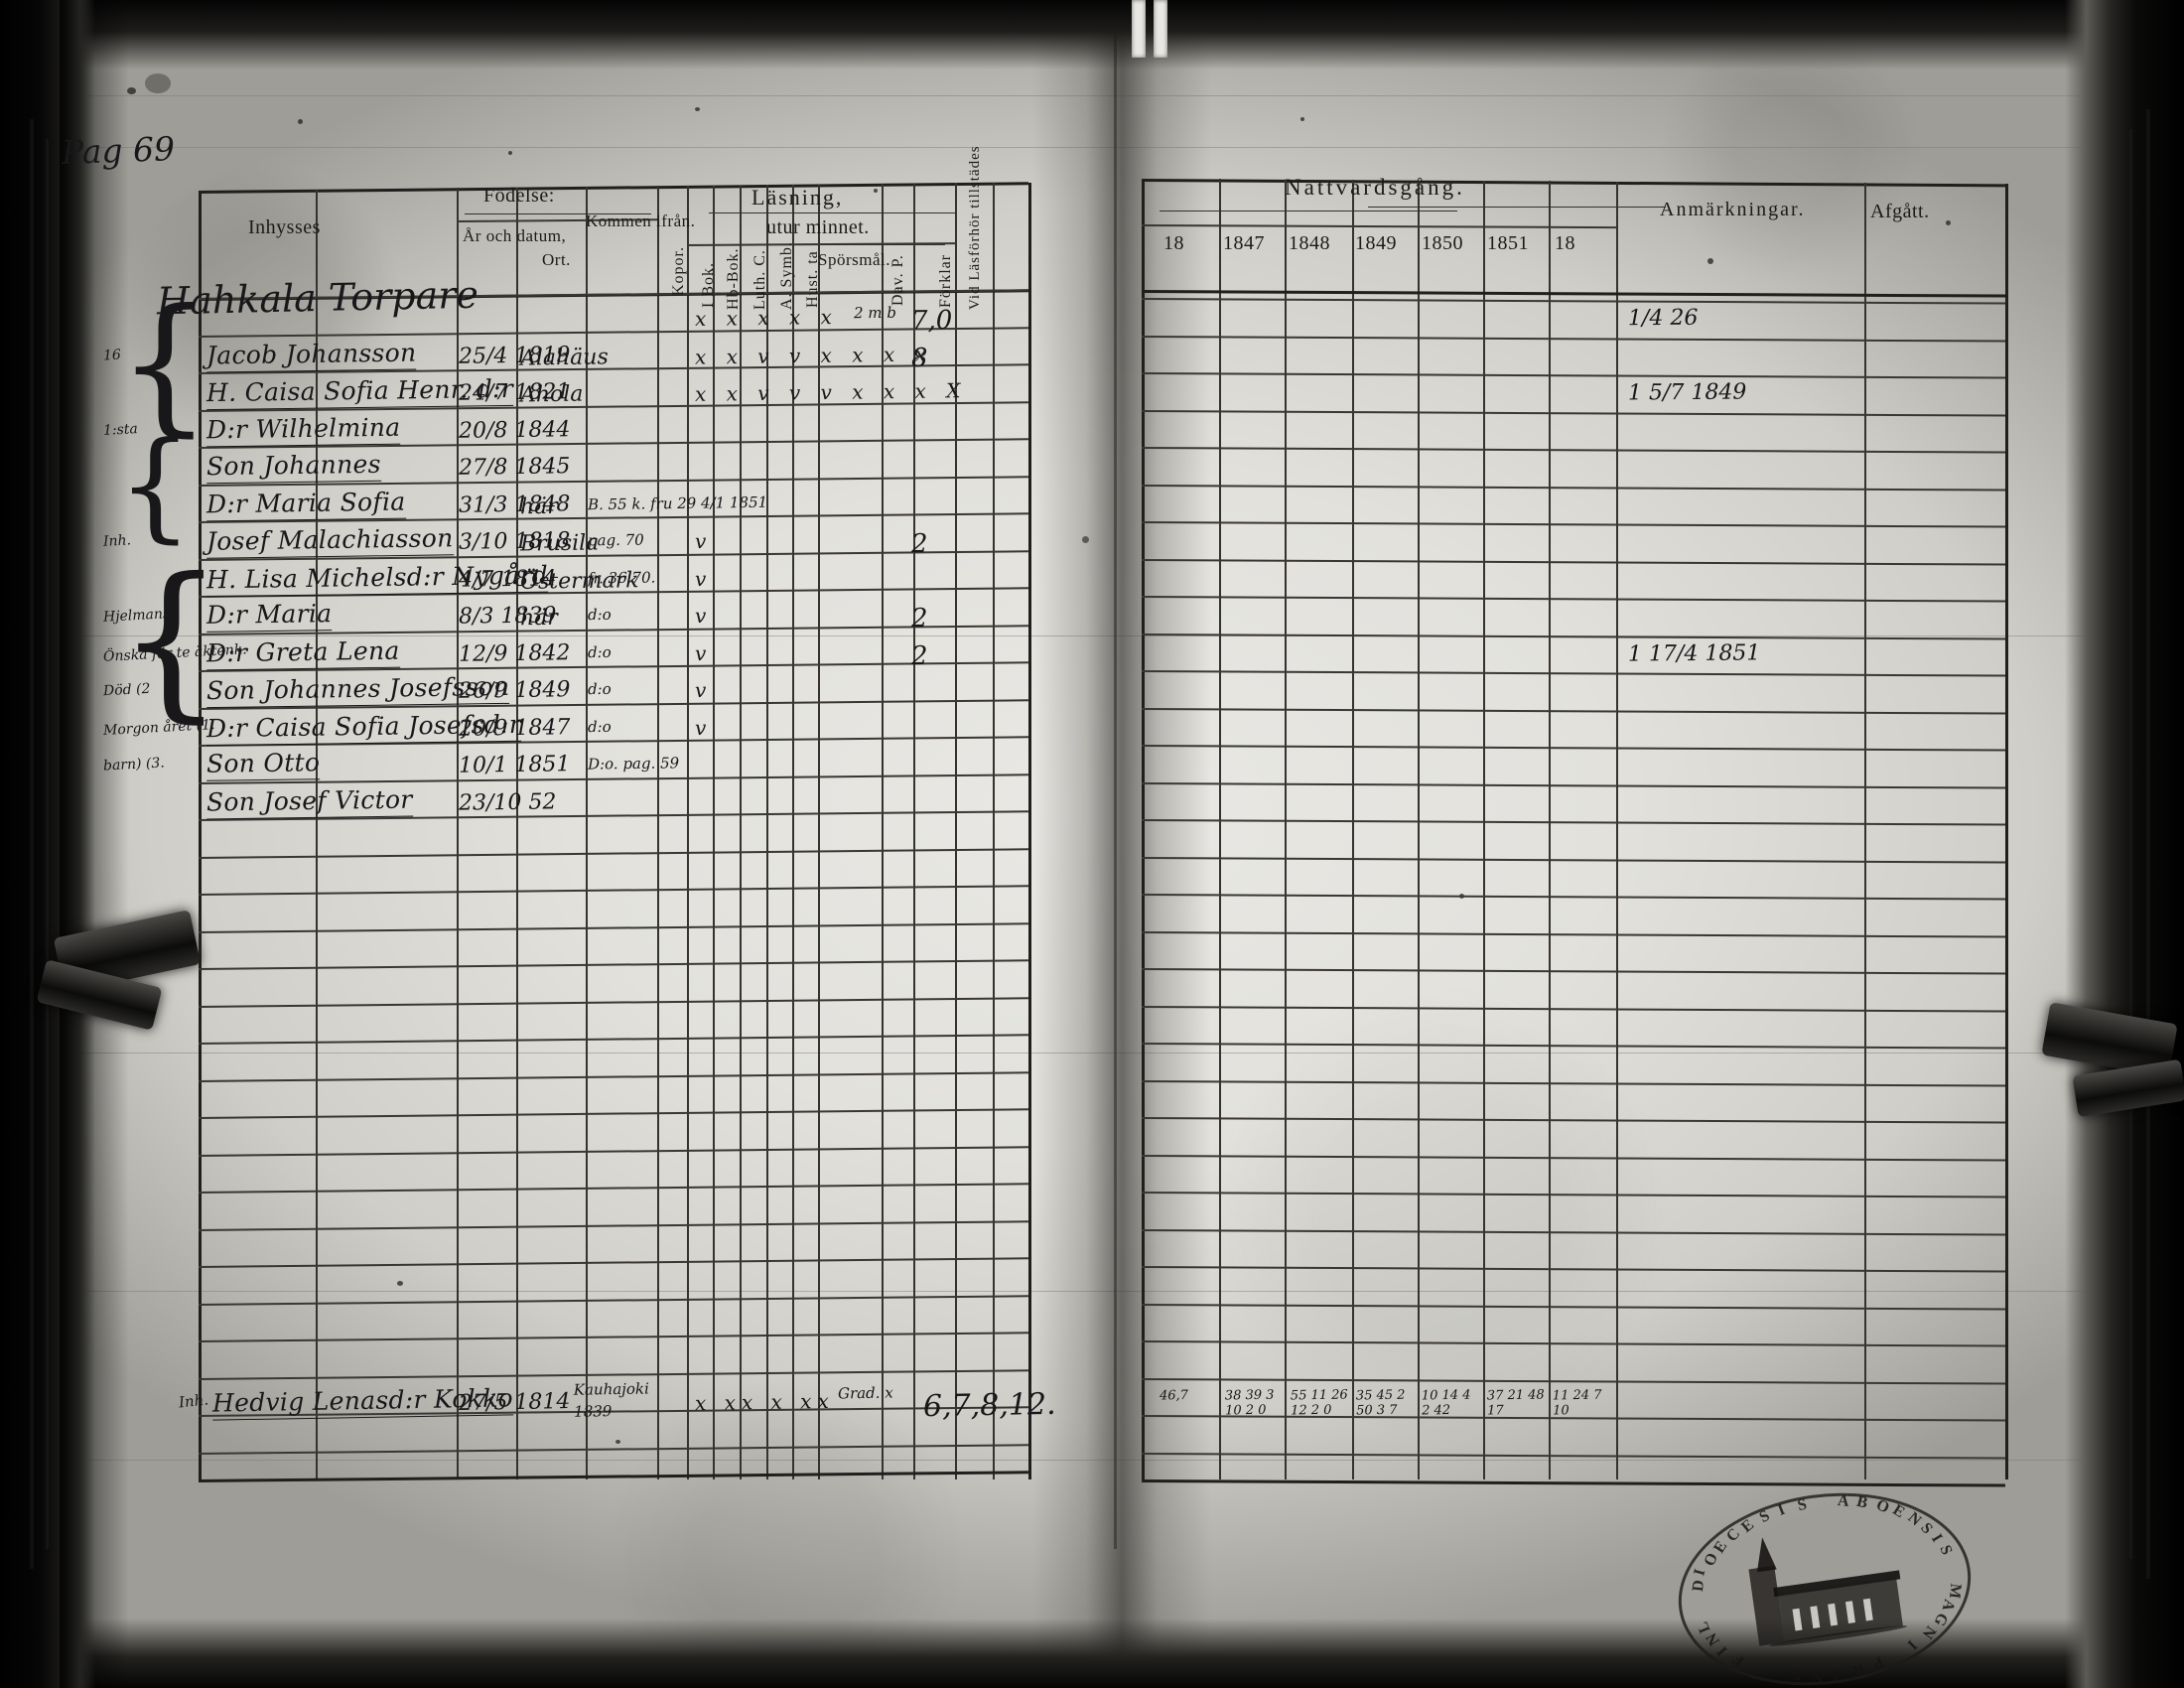 The width and height of the screenshot is (2184, 1688). Describe the element at coordinates (677, 502) in the screenshot. I see `entry-came-from-5: B. 55 k. fru 29 4/1 1851` at that location.